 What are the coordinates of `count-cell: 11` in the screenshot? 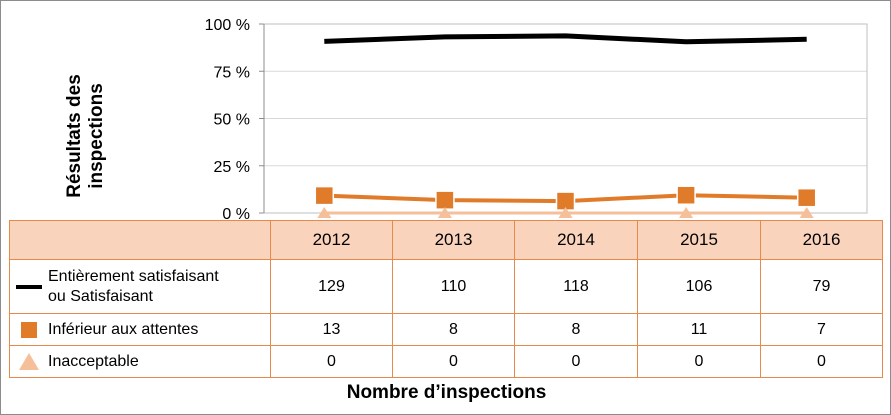 It's located at (699, 329).